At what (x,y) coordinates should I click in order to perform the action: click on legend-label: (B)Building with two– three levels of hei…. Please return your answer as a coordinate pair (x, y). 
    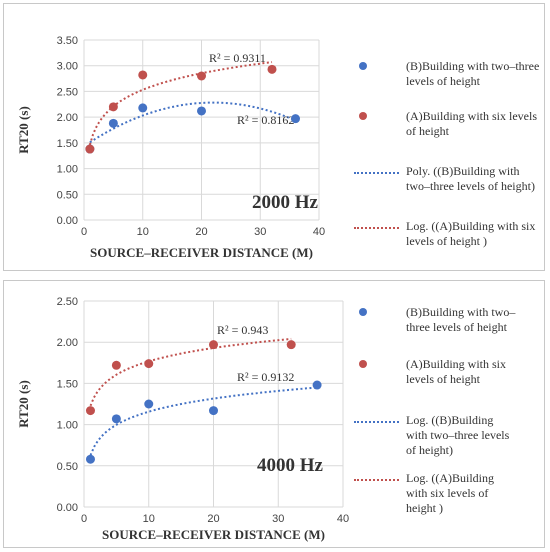
    Looking at the image, I should click on (478, 320).